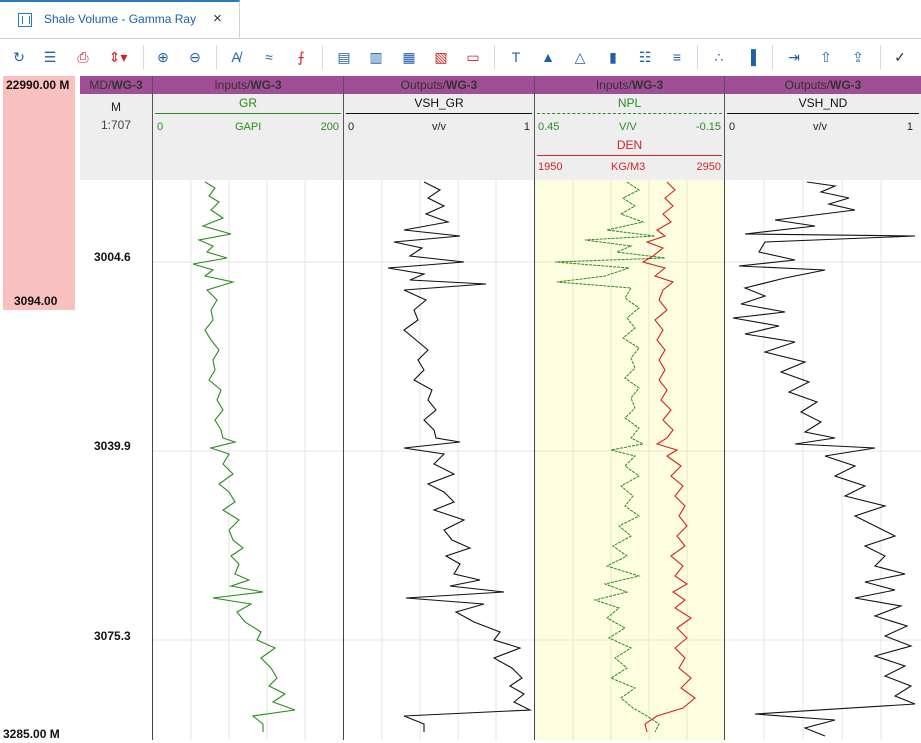 Image resolution: width=921 pixels, height=743 pixels. I want to click on depth-well-label: WG-3, so click(127, 85).